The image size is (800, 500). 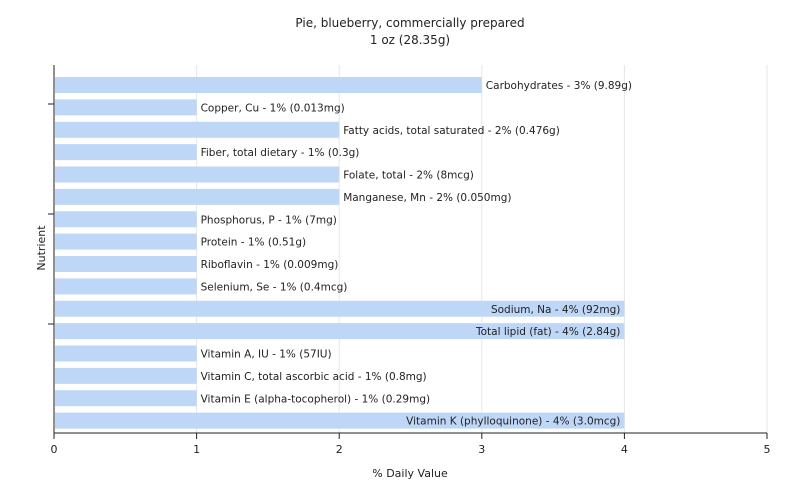 I want to click on bar-label: Vitamin K (phylloquinone) - 4% (3.0mcg), so click(x=513, y=422).